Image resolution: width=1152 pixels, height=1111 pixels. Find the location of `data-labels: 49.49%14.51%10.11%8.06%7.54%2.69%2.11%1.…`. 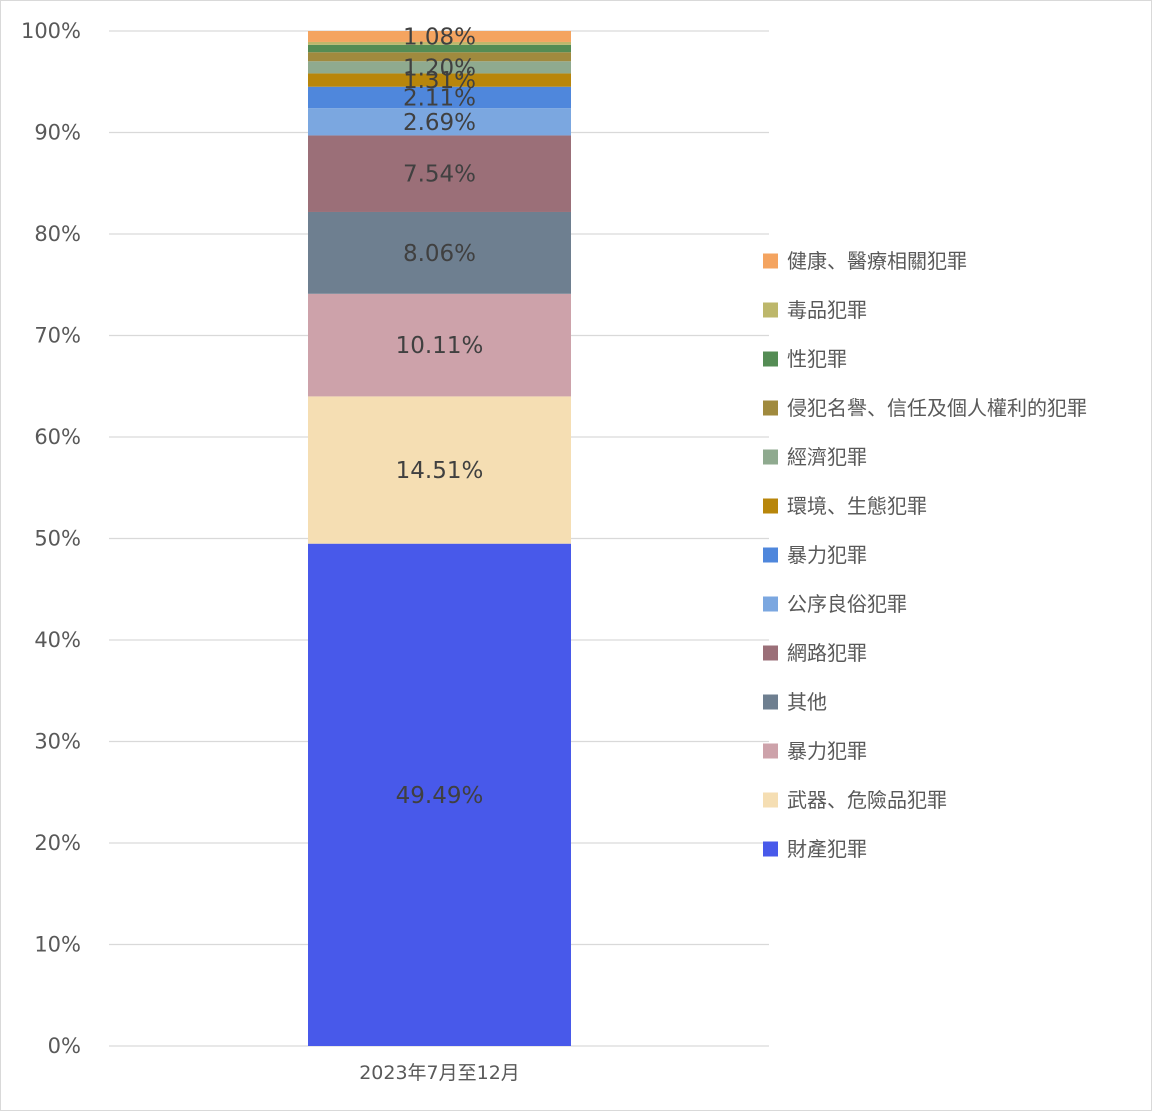

data-labels: 49.49%14.51%10.11%8.06%7.54%2.69%2.11%1.… is located at coordinates (440, 416).